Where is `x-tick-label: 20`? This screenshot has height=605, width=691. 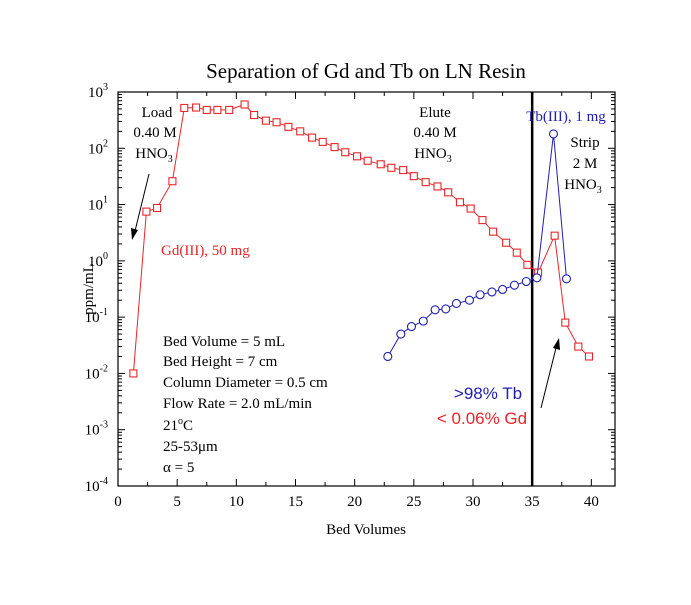
x-tick-label: 20 is located at coordinates (354, 502).